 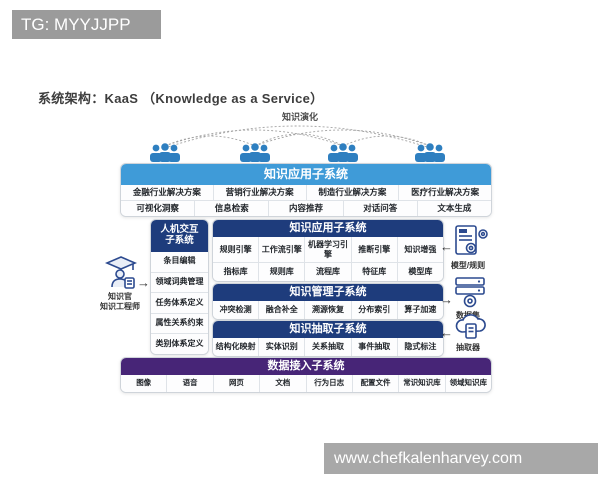 I want to click on extraction-cell: 关系抽取, so click(x=327, y=347).